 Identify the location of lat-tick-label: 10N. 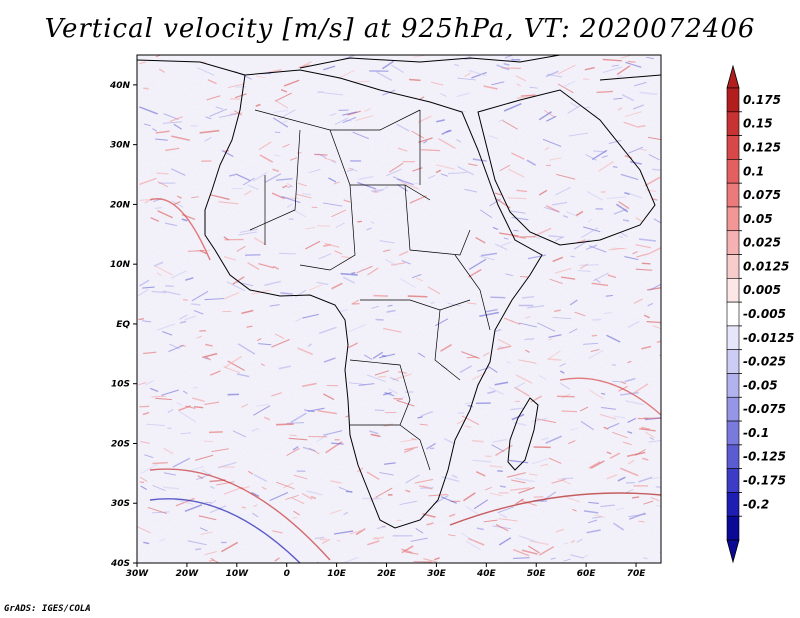
(120, 265).